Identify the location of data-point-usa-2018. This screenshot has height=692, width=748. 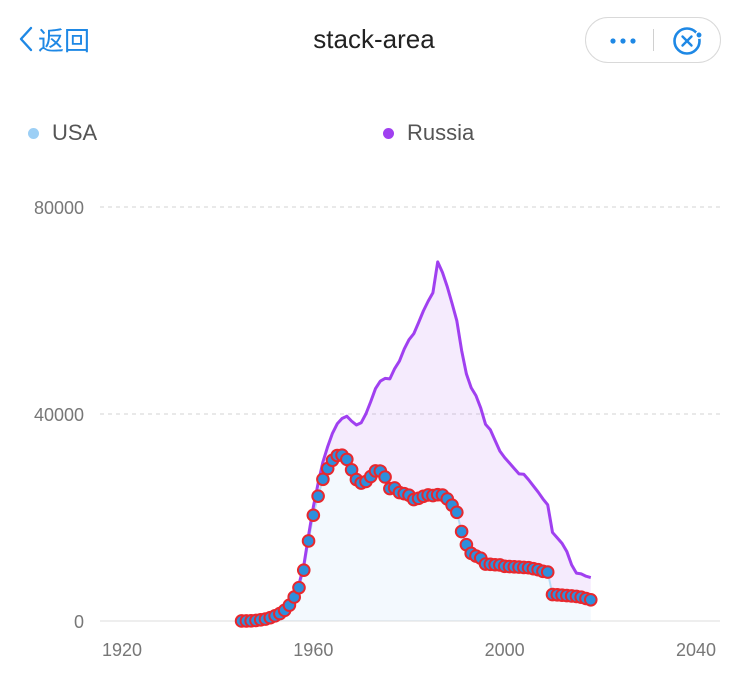
(590, 599).